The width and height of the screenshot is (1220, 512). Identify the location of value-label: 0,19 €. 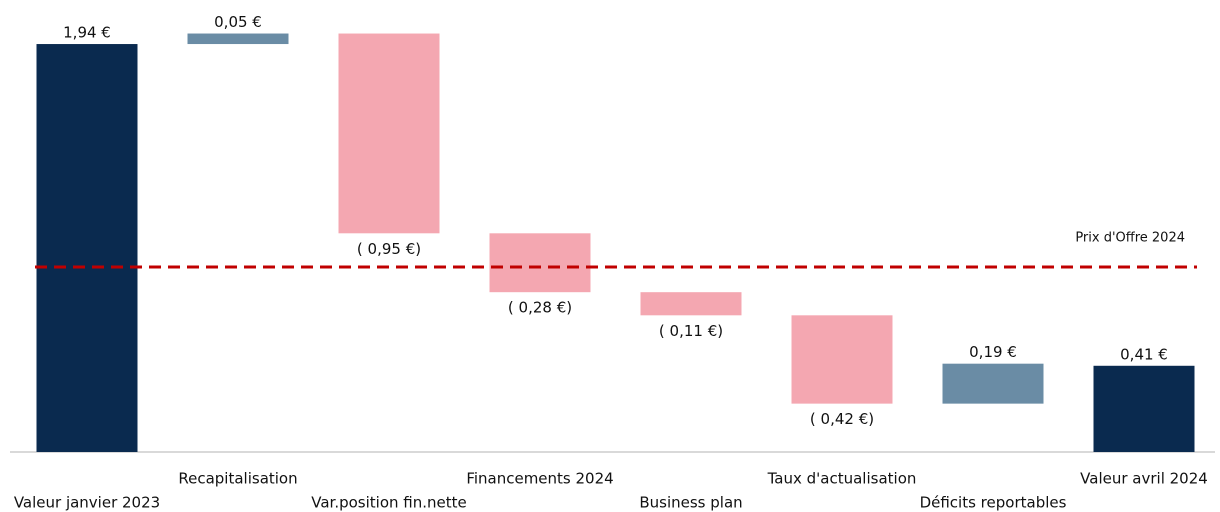
(993, 352).